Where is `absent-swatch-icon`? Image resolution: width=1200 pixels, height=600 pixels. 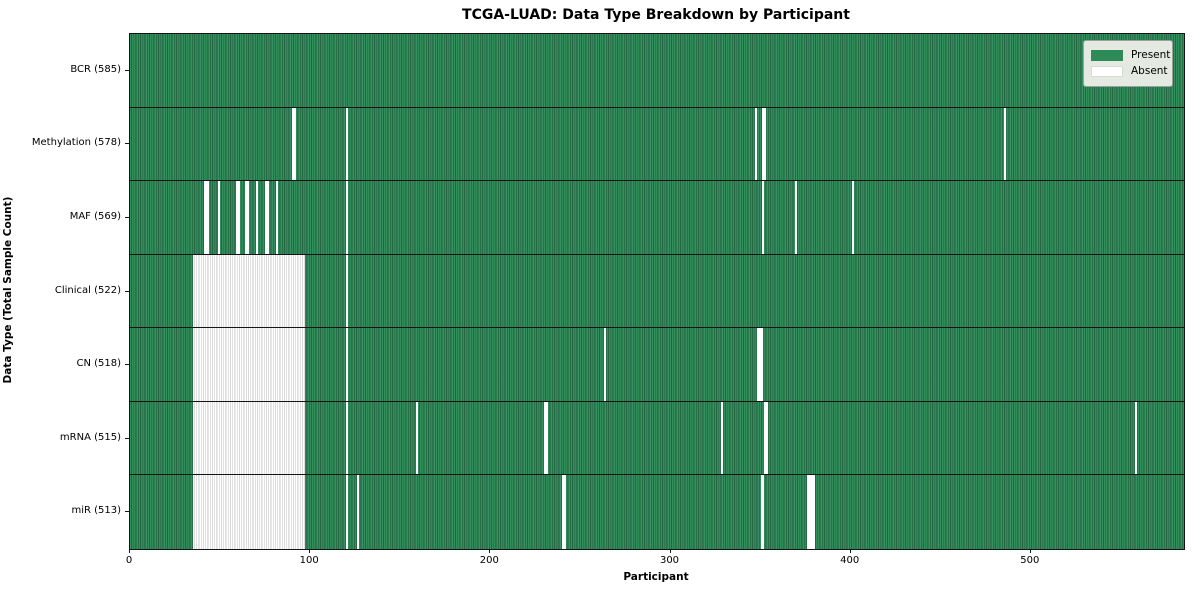 absent-swatch-icon is located at coordinates (1107, 71).